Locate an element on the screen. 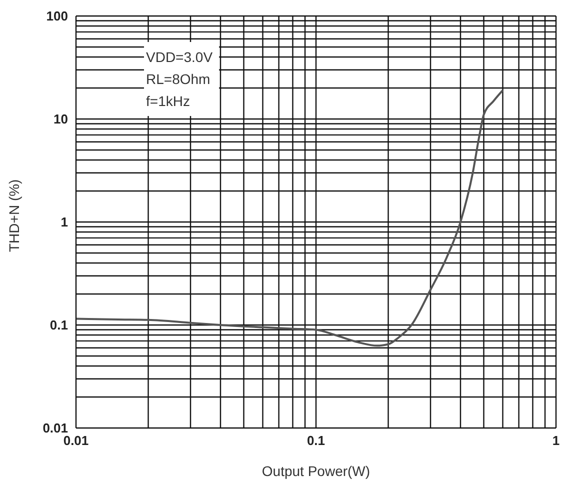 This screenshot has height=496, width=576. annotation: RL=8Ohm is located at coordinates (179, 79).